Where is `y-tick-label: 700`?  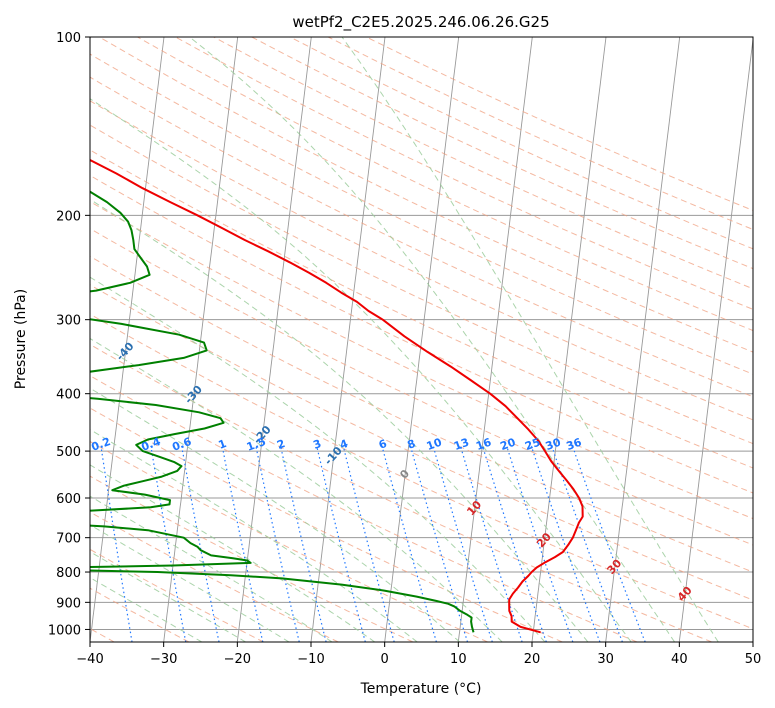
y-tick-label: 700 is located at coordinates (68, 539).